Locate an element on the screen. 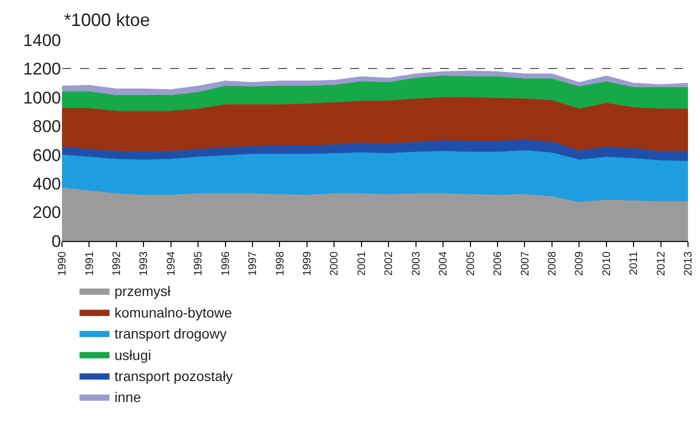 The image size is (700, 425). x-tick-label: 2001 is located at coordinates (362, 263).